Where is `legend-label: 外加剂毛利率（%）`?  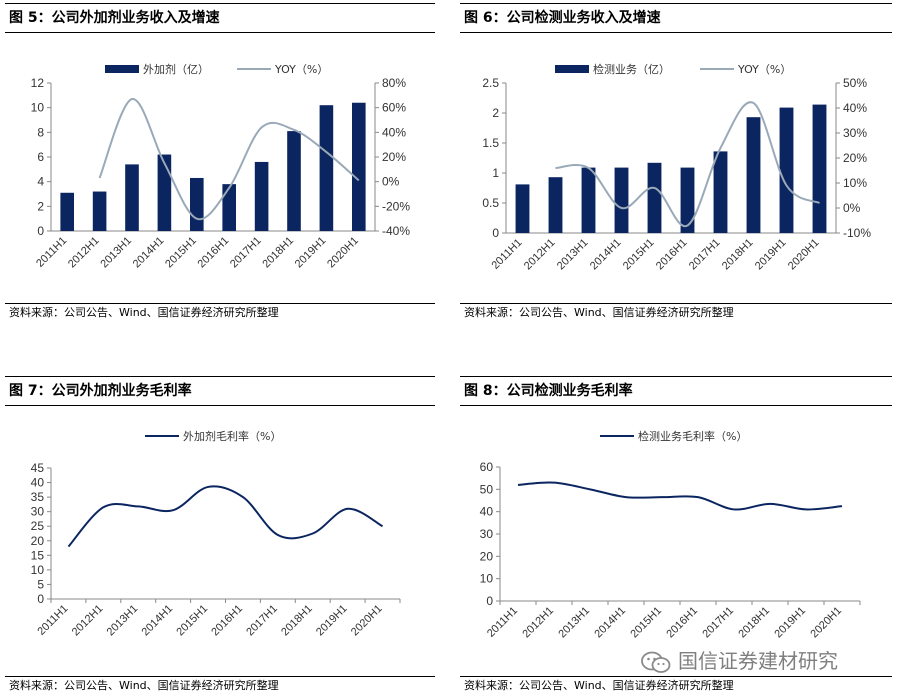 legend-label: 外加剂毛利率（%） is located at coordinates (232, 436).